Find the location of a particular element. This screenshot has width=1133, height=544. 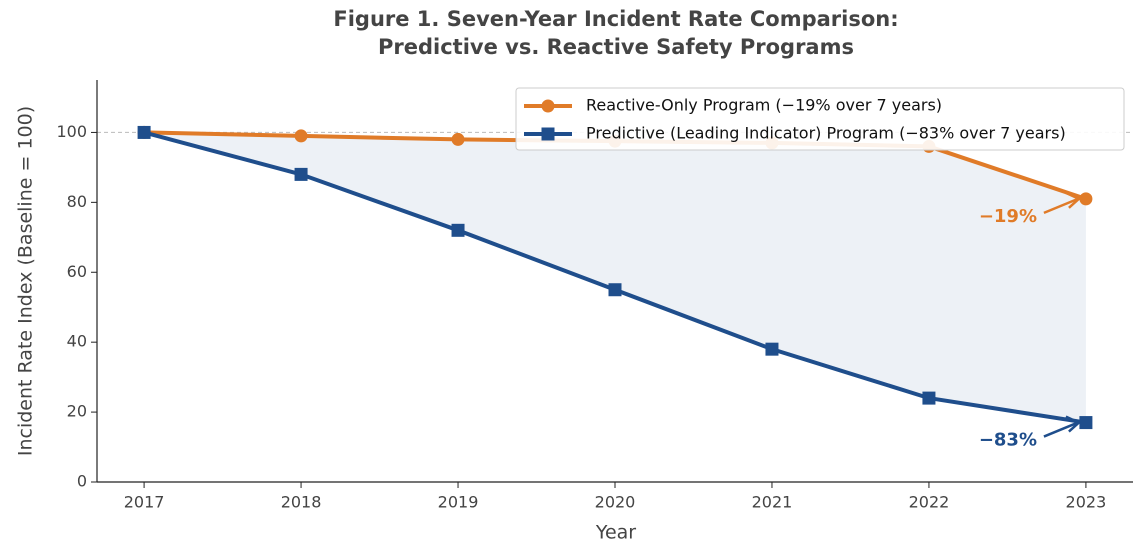

legend-box is located at coordinates (820, 119).